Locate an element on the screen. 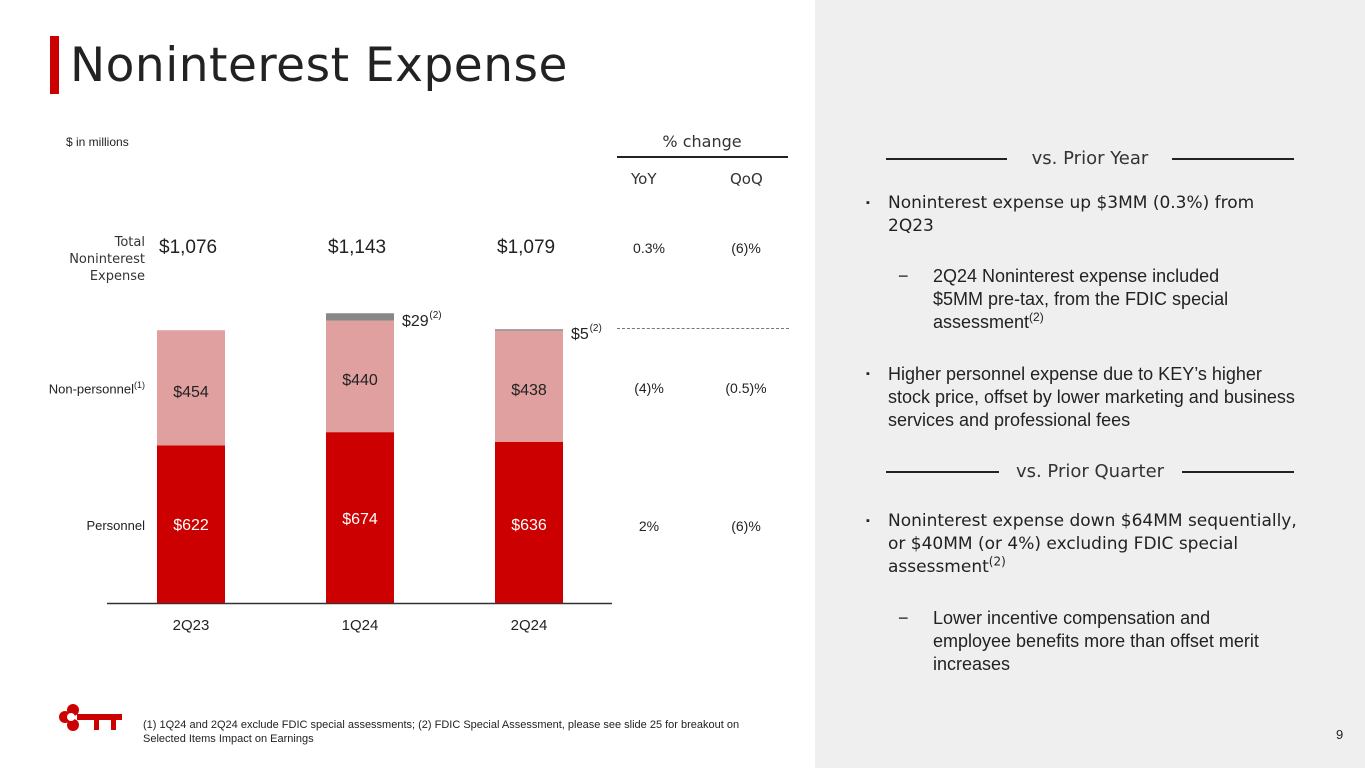 Image resolution: width=1365 pixels, height=768 pixels. fdic-label-sup-1q24: (2) is located at coordinates (435, 315).